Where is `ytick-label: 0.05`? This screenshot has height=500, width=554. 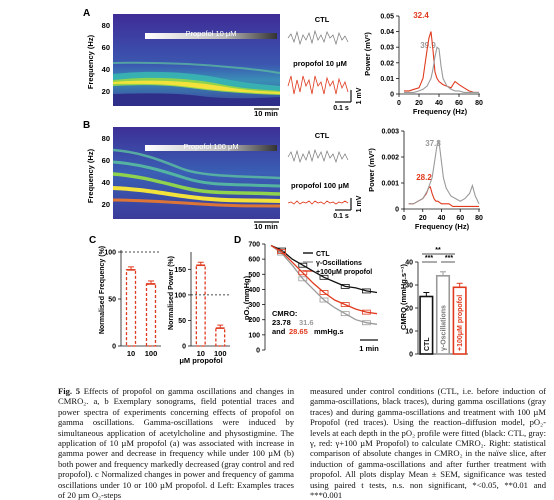 ytick-label: 0.05 is located at coordinates (387, 17).